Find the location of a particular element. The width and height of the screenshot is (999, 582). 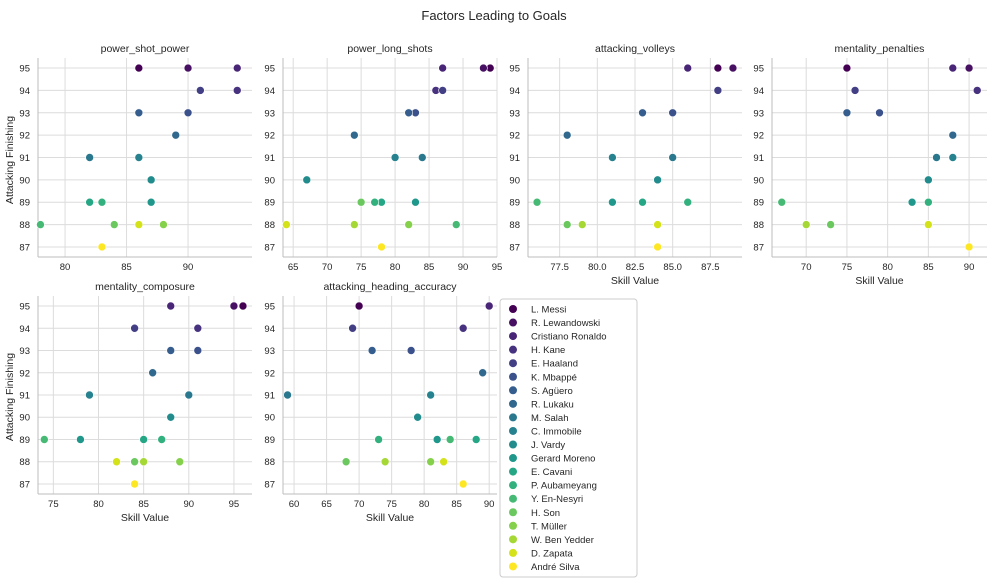

panel-title: mentality_composure is located at coordinates (145, 287).